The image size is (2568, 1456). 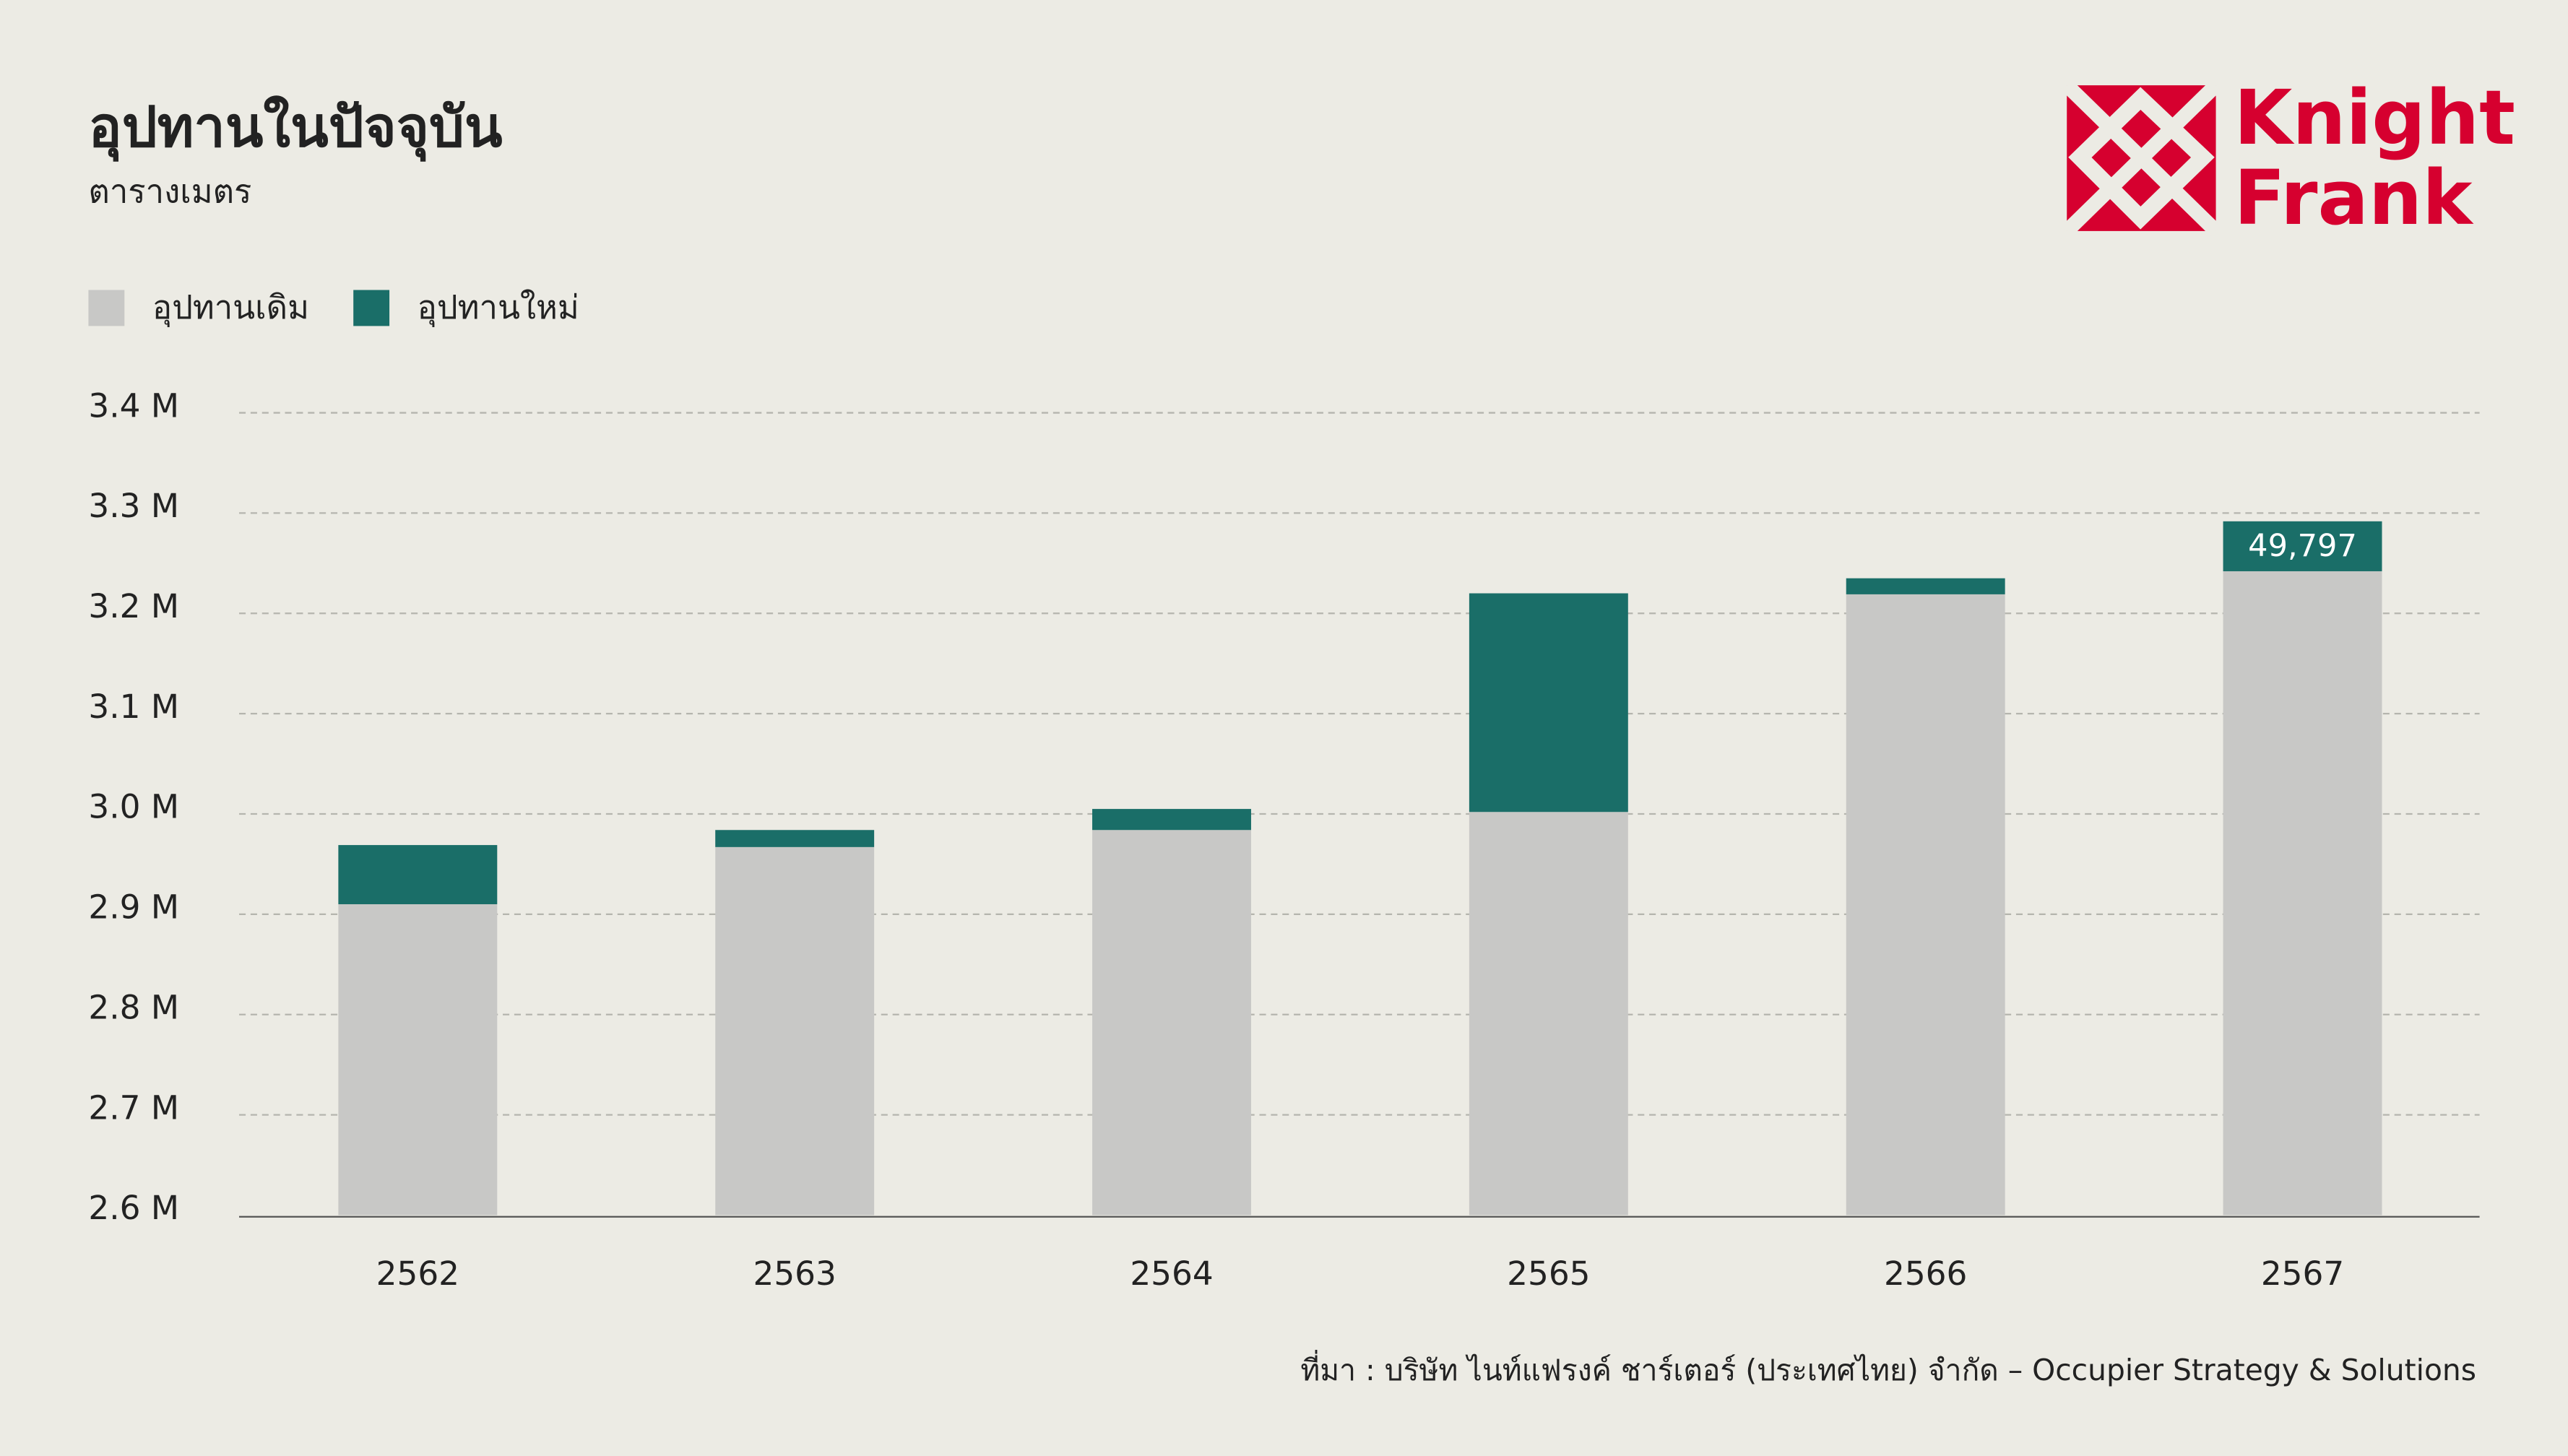 What do you see at coordinates (133, 405) in the screenshot?
I see `y-tick-label: 3.4 M` at bounding box center [133, 405].